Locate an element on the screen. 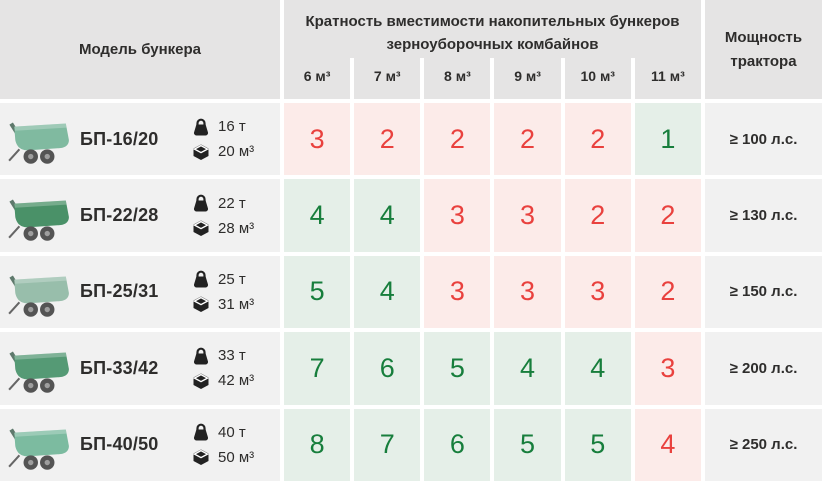 This screenshot has height=481, width=822. capacity-col-header-10: 10 м³ is located at coordinates (597, 78).